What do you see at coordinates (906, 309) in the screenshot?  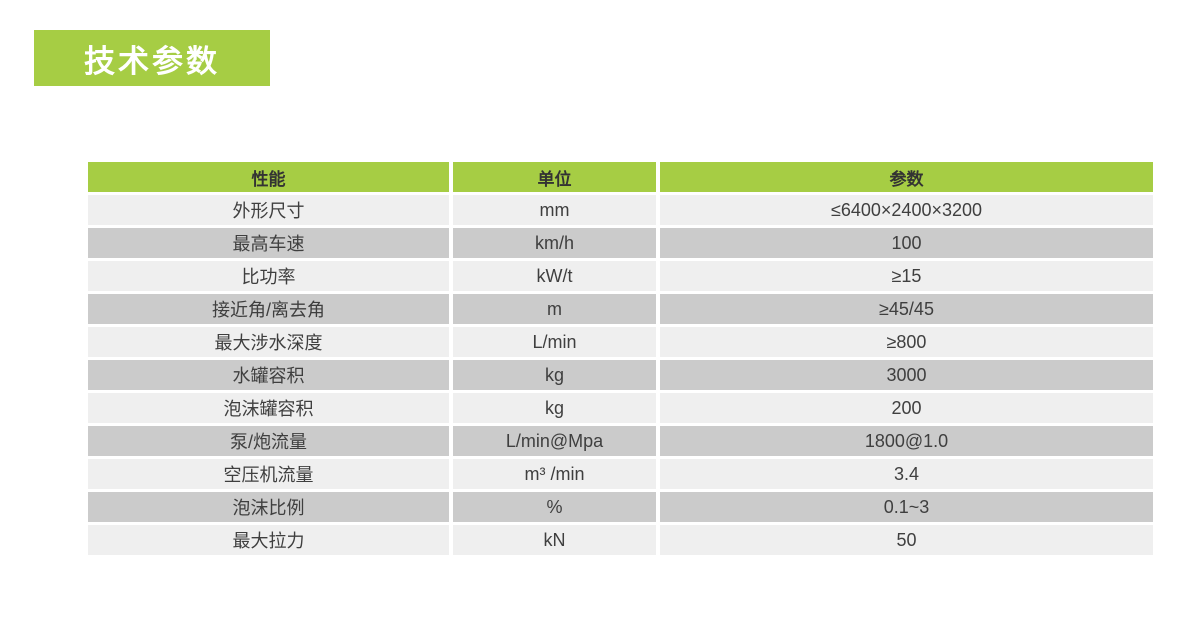 I see `cell-value: ≥45/45` at bounding box center [906, 309].